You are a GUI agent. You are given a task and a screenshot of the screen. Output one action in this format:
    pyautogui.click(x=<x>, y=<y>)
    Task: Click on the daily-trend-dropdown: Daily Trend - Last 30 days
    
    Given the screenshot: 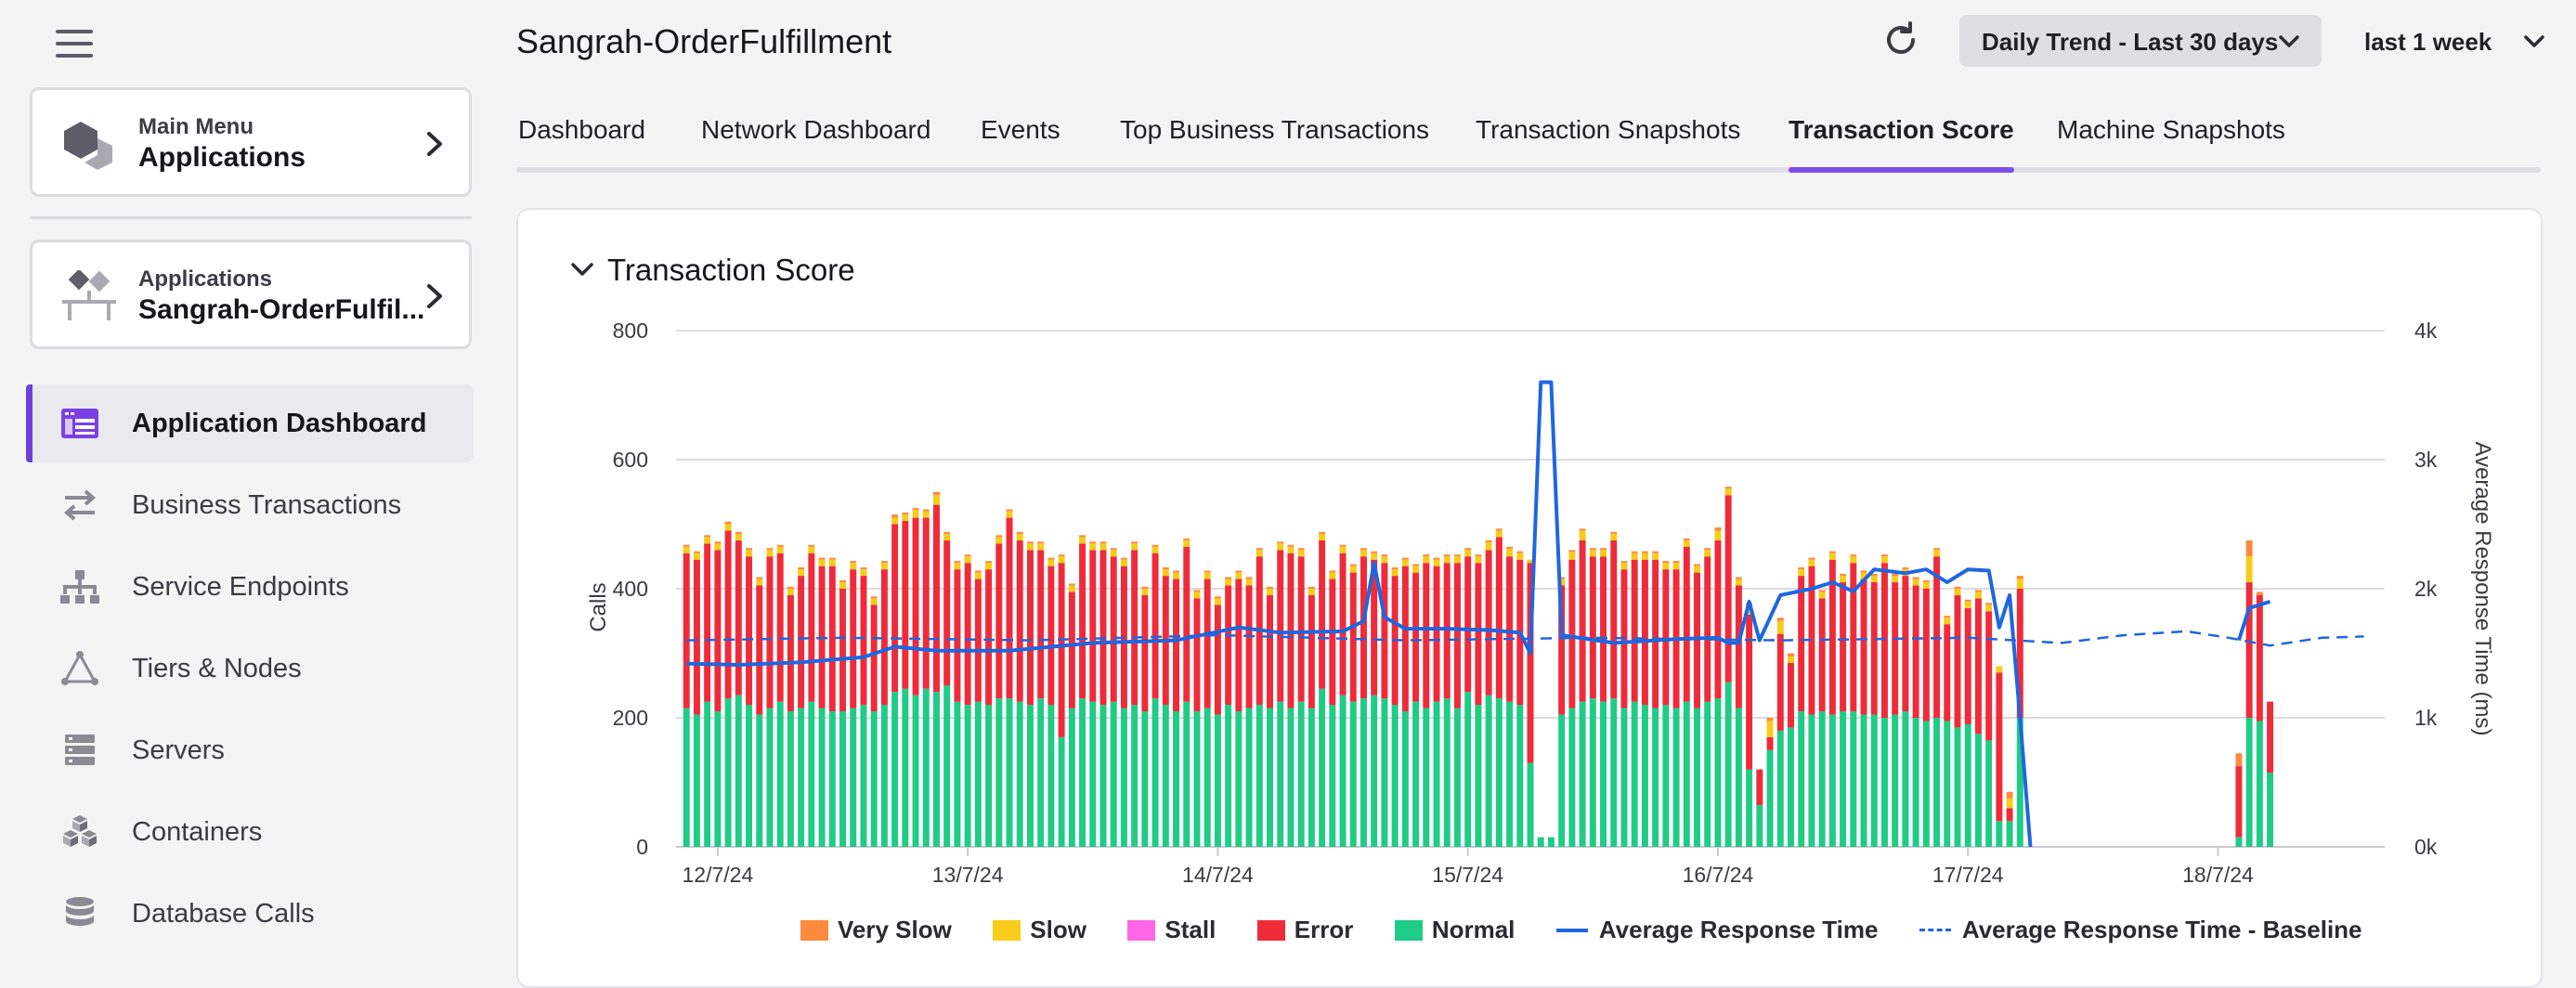 What is the action you would take?
    pyautogui.click(x=2140, y=41)
    